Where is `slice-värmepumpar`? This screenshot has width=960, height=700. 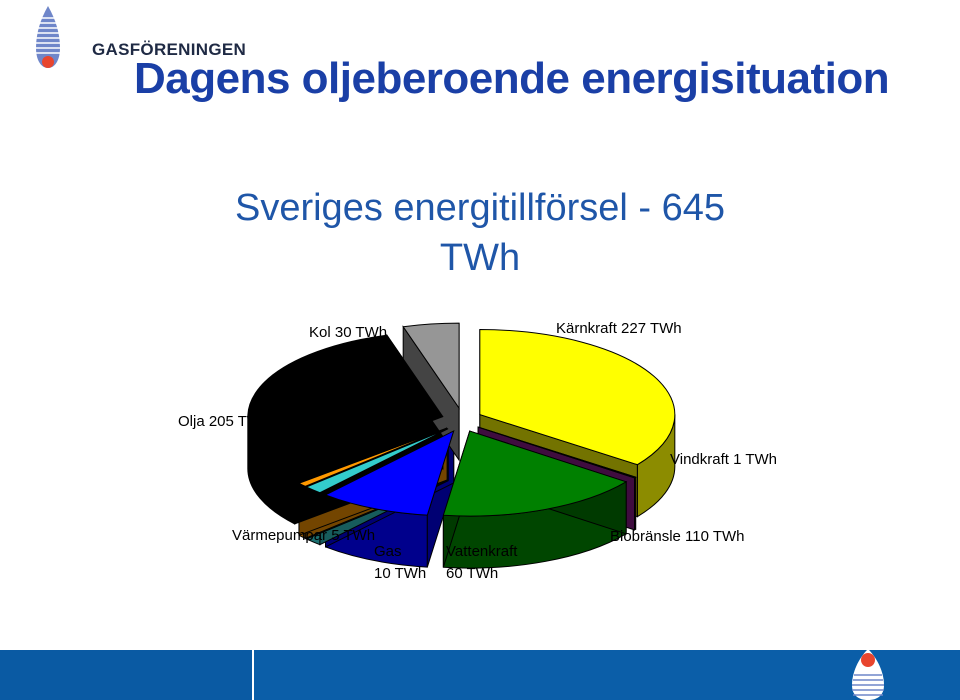 slice-värmepumpar is located at coordinates (372, 457).